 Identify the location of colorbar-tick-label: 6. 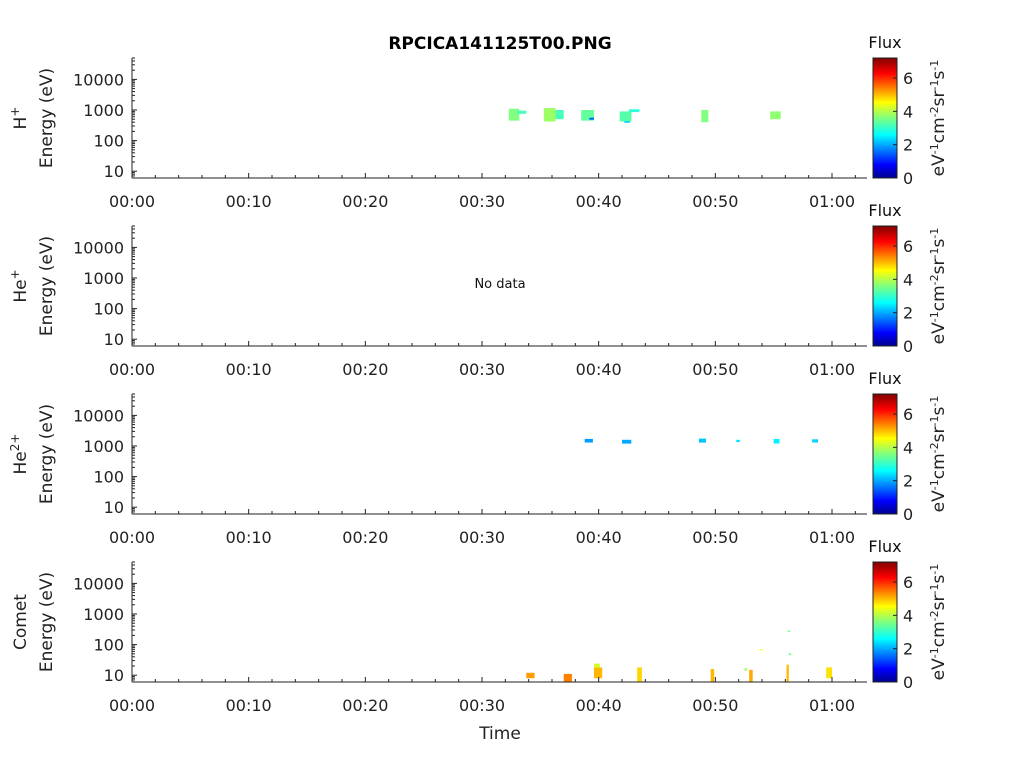
(908, 582).